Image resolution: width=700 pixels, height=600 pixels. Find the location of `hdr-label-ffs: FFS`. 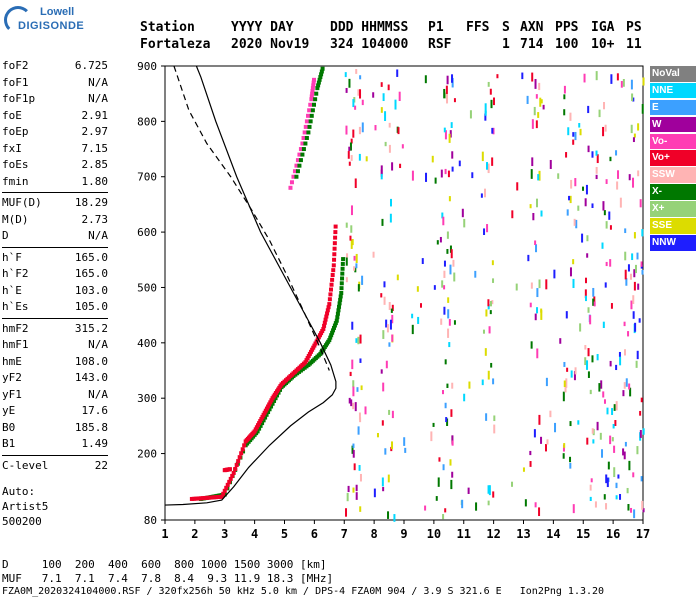

hdr-label-ffs: FFS is located at coordinates (478, 27).